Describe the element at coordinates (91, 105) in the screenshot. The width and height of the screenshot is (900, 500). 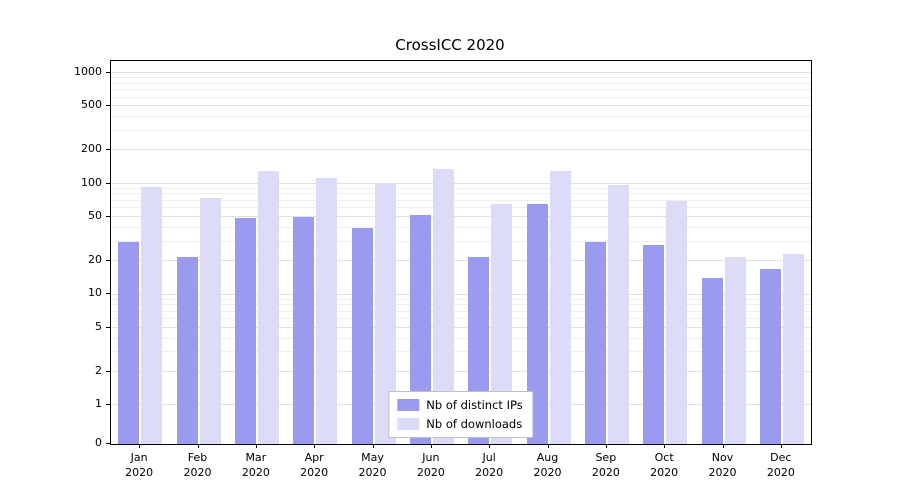
I see `y-tick-label: 500` at that location.